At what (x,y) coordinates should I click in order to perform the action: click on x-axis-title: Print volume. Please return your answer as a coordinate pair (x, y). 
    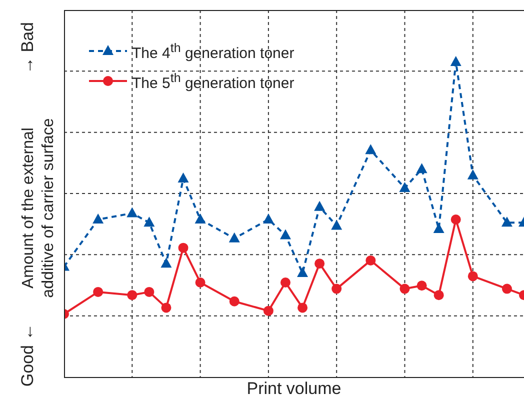
    Looking at the image, I should click on (294, 389).